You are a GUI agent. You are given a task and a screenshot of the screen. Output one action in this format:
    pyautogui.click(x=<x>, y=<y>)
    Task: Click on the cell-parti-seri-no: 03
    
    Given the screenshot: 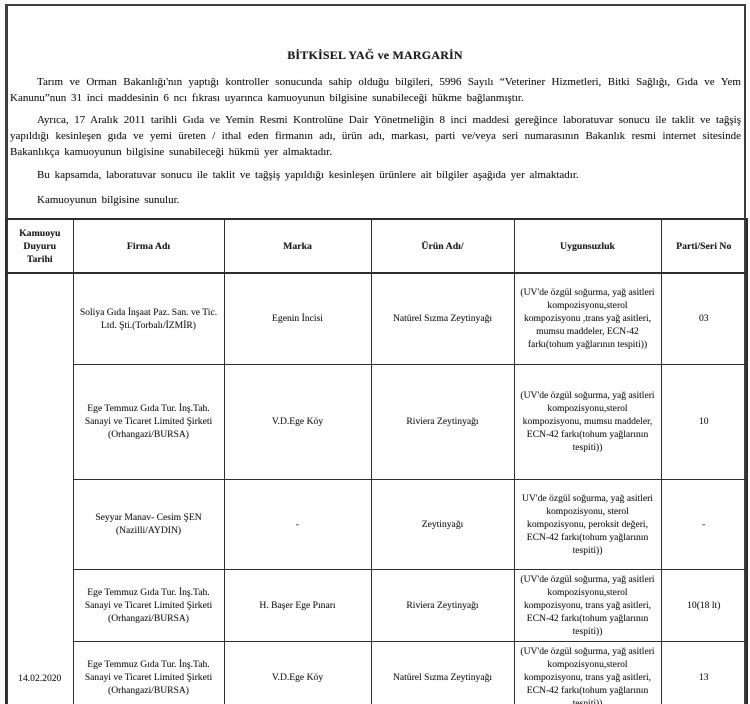 What is the action you would take?
    pyautogui.click(x=704, y=318)
    